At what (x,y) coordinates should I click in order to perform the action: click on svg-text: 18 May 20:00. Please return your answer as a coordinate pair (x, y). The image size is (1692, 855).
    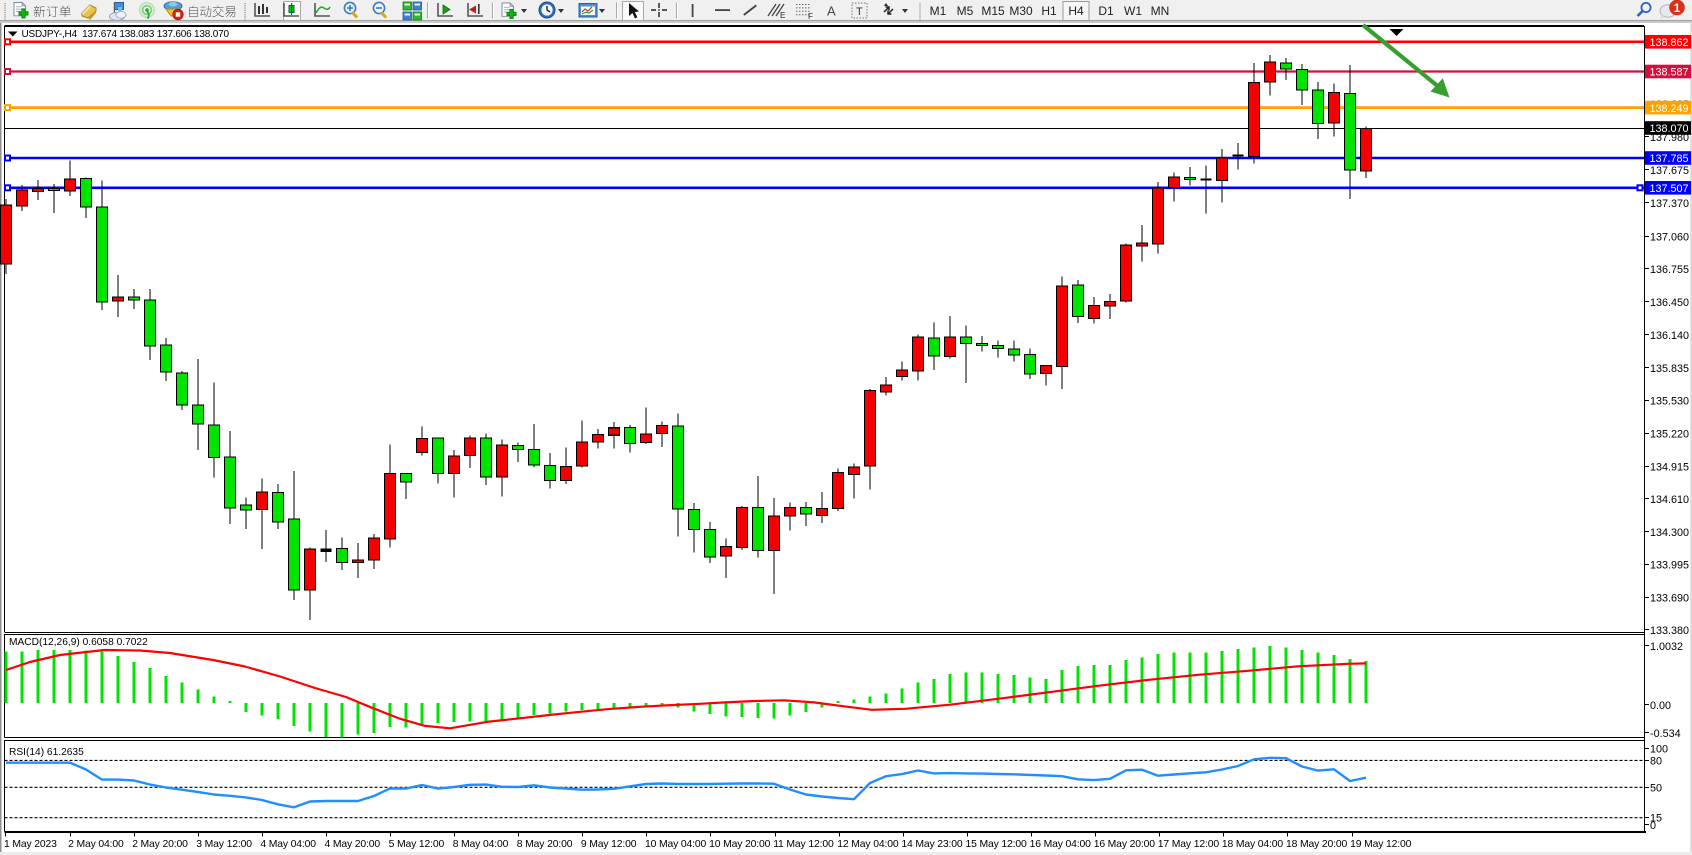
    Looking at the image, I should click on (1317, 844).